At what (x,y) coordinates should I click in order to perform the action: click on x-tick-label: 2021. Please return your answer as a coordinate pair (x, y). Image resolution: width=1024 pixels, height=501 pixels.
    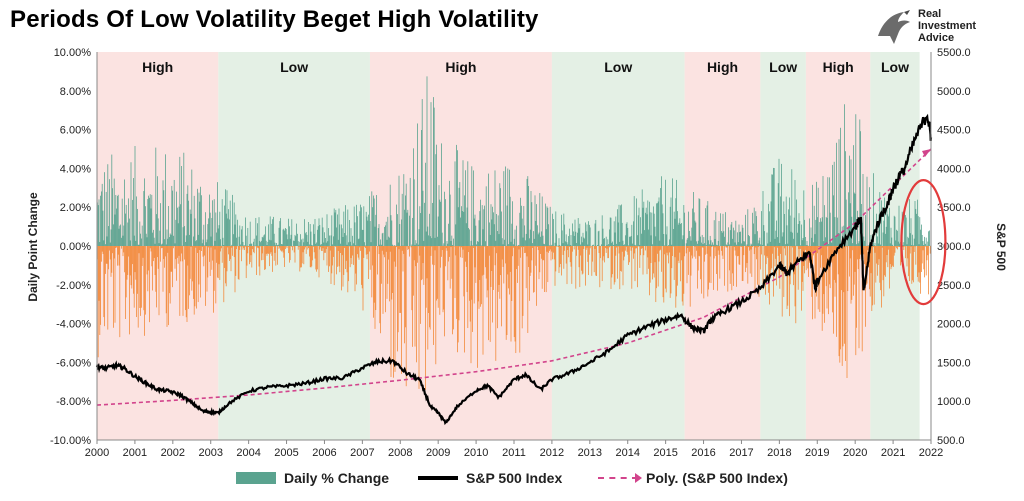
    Looking at the image, I should click on (893, 453).